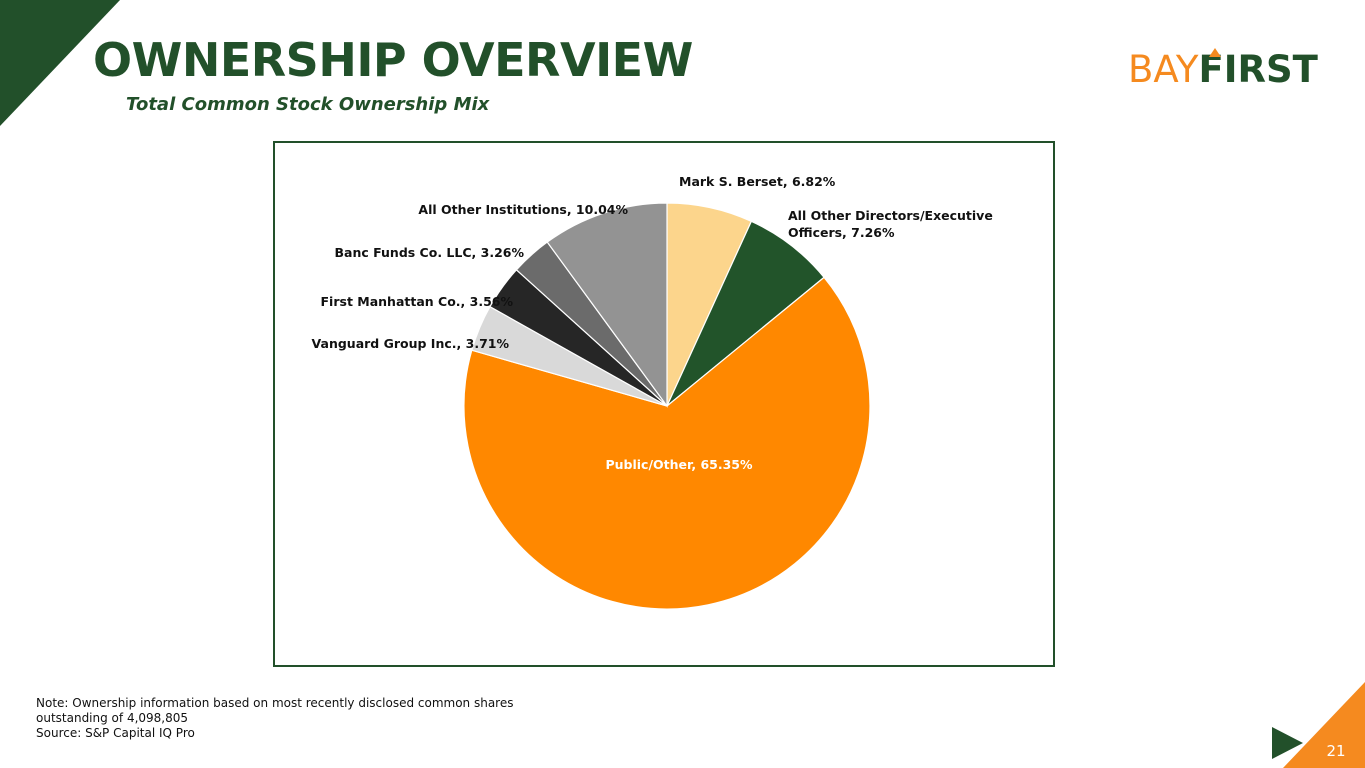 The height and width of the screenshot is (768, 1365). What do you see at coordinates (429, 252) in the screenshot?
I see `pie-data-label: Banc Funds Co. LLC, 3.26%` at bounding box center [429, 252].